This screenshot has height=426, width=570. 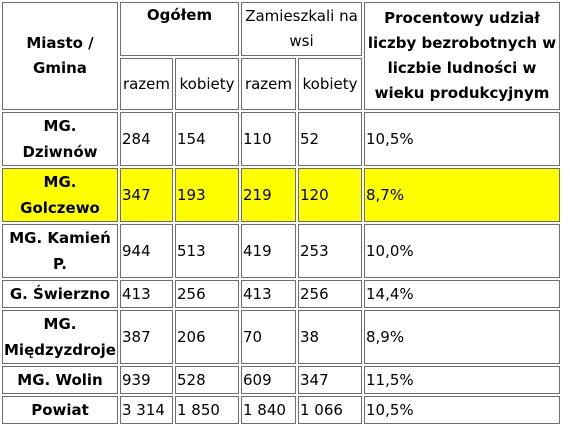 What do you see at coordinates (146, 337) in the screenshot?
I see `cell-total: 387` at bounding box center [146, 337].